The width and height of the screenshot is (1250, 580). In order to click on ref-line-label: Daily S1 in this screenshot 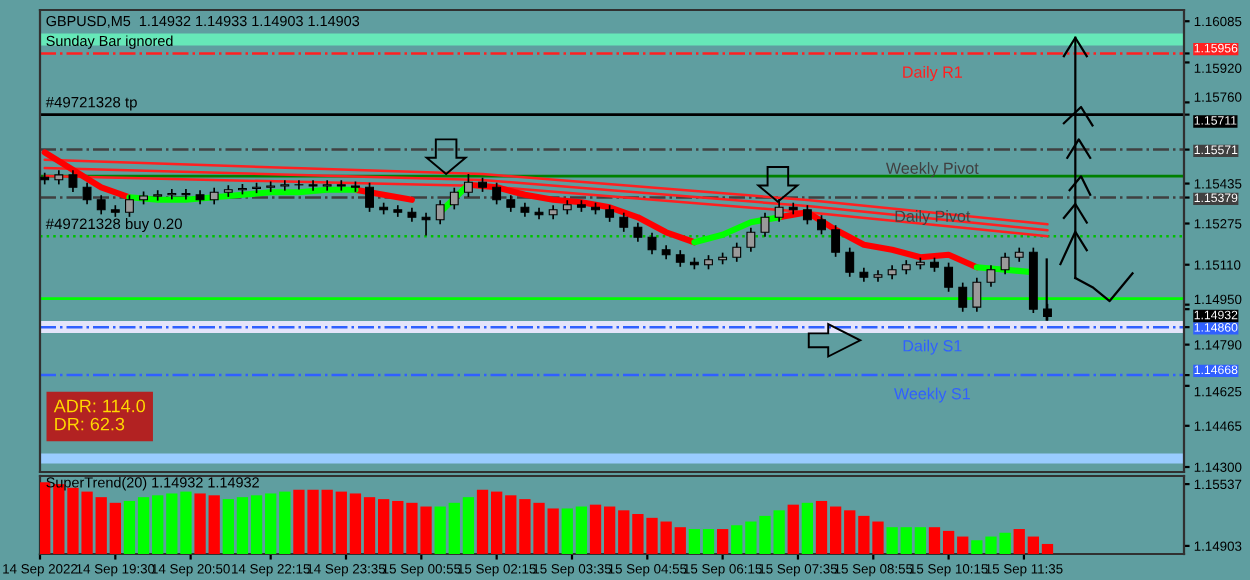, I will do `click(932, 347)`.